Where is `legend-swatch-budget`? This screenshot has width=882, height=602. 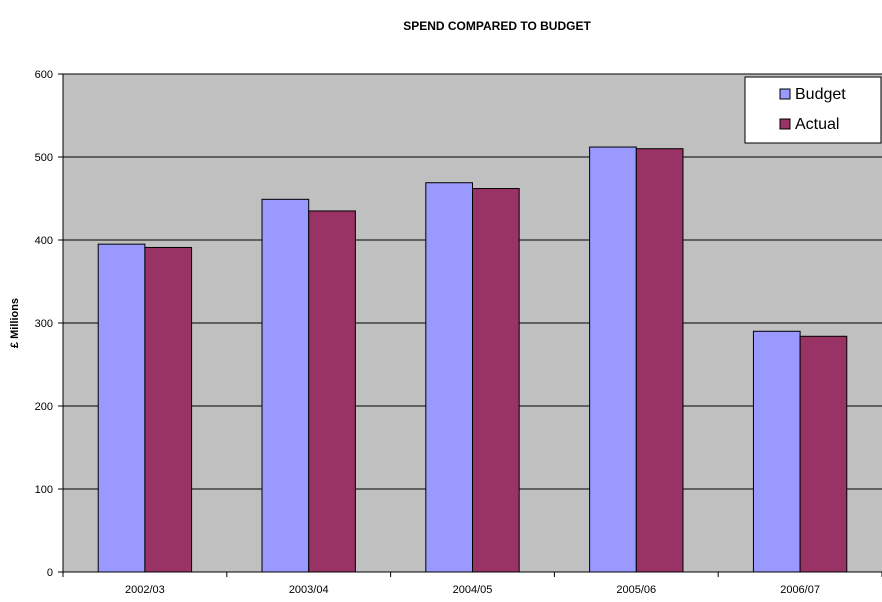
legend-swatch-budget is located at coordinates (785, 94).